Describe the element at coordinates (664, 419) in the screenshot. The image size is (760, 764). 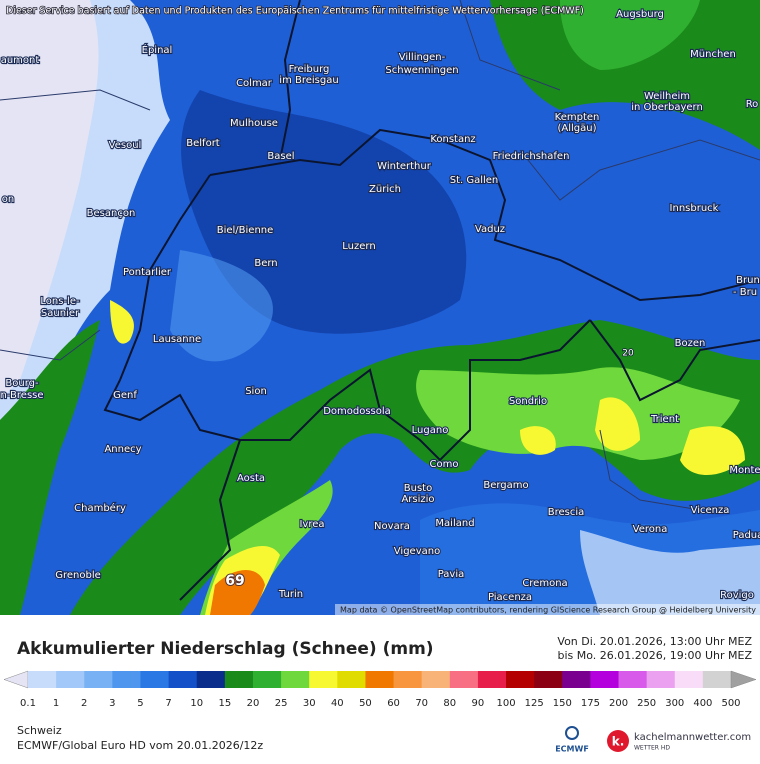
I see `city-label: Trient` at that location.